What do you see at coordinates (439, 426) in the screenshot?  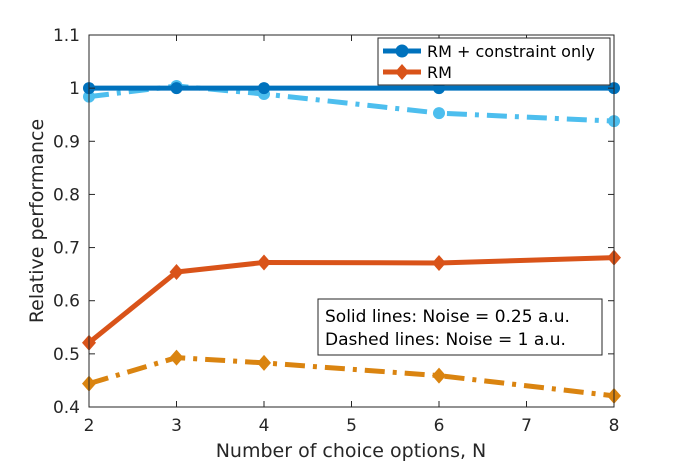 I see `x-tick-label: 6` at bounding box center [439, 426].